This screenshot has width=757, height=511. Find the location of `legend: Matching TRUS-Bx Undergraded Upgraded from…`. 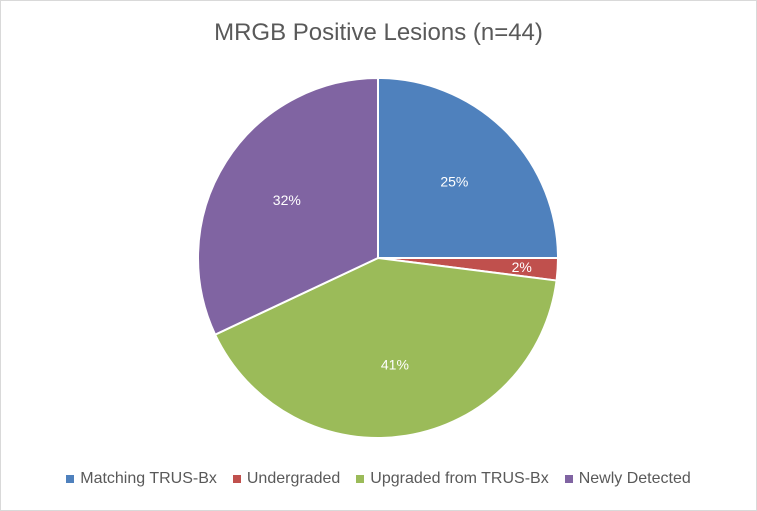

legend: Matching TRUS-Bx Undergraded Upgraded from… is located at coordinates (378, 479).